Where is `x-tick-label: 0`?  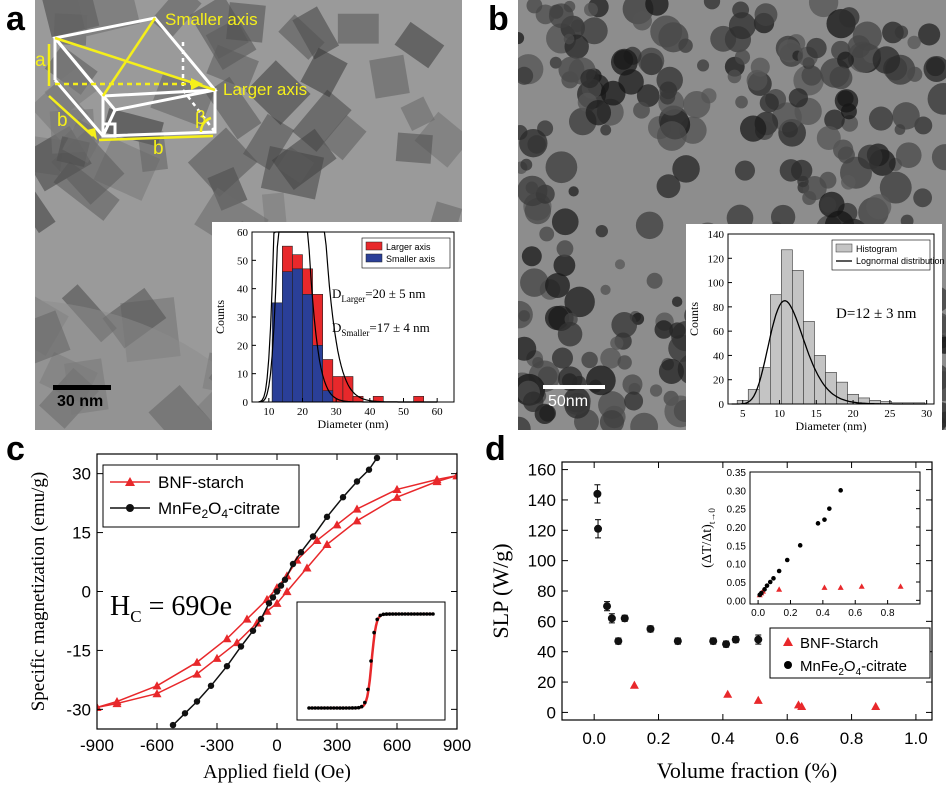 x-tick-label: 0 is located at coordinates (276, 745).